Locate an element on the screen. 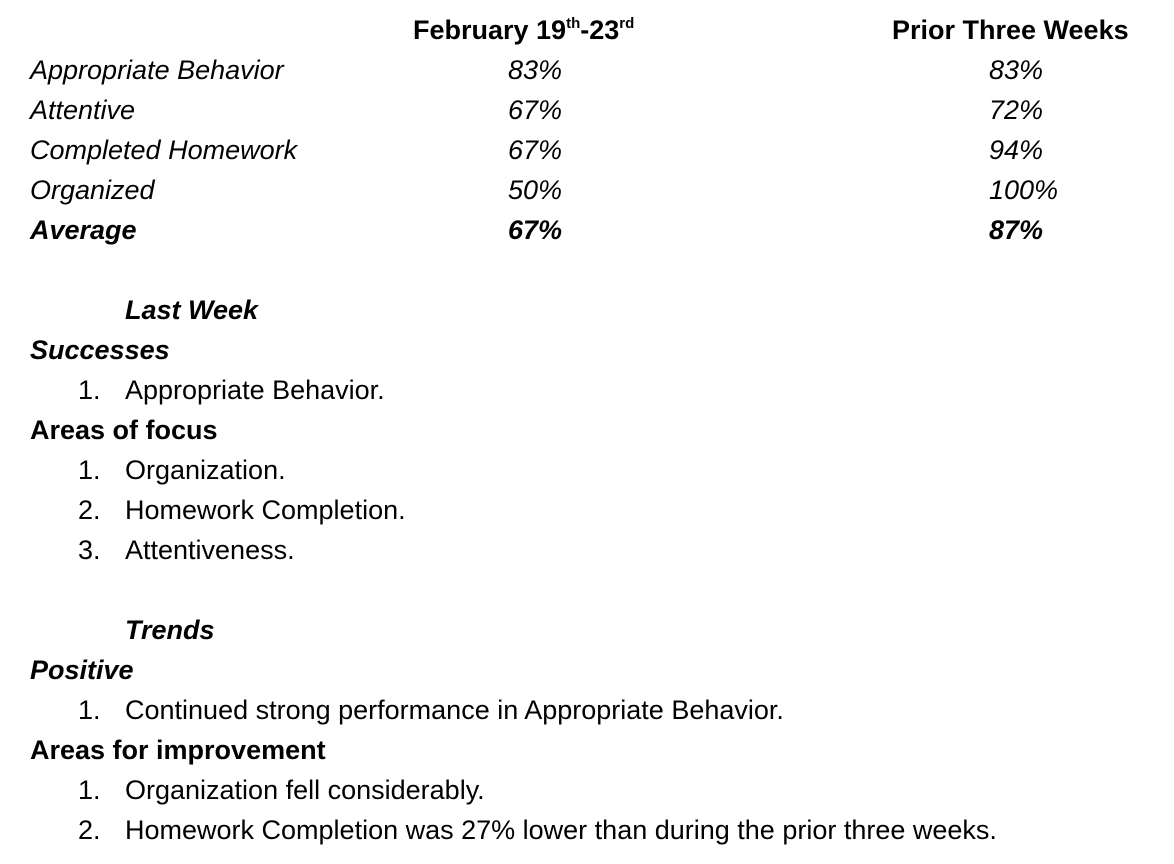 The image size is (1174, 864). list-text: Homework Completion. is located at coordinates (265, 510).